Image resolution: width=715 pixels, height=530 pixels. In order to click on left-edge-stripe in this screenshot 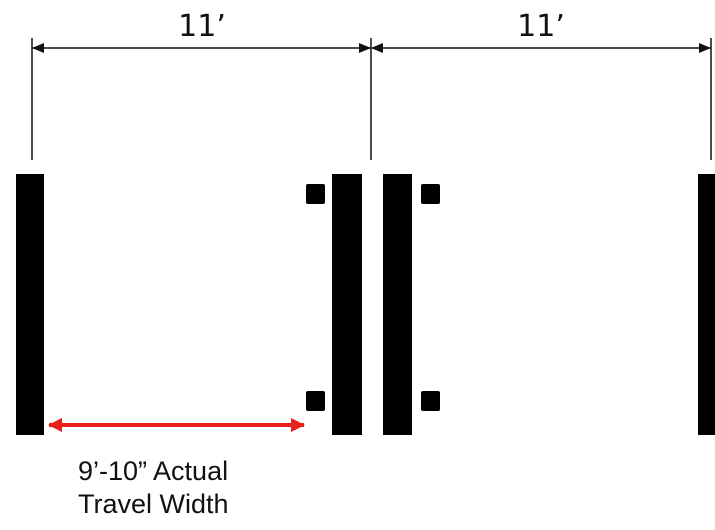, I will do `click(30, 304)`.